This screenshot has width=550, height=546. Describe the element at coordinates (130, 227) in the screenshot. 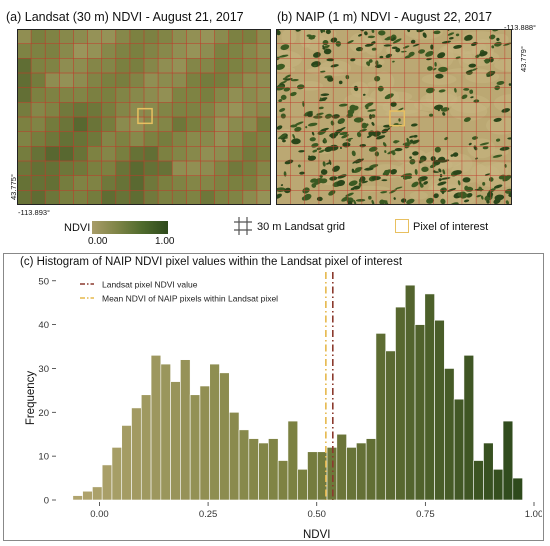

I see `ndvi-colorbar` at that location.